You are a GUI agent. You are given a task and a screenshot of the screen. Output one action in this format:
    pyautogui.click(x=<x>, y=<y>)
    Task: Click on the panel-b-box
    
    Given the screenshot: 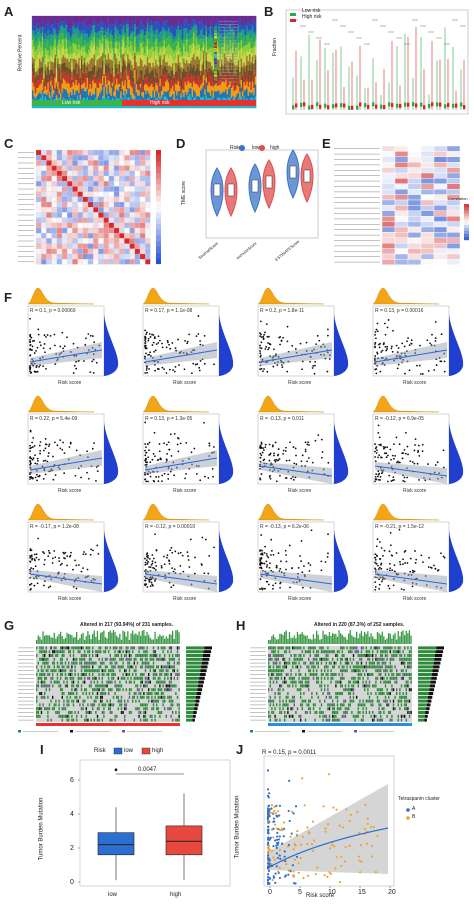 What is the action you would take?
    pyautogui.click(x=440, y=104)
    